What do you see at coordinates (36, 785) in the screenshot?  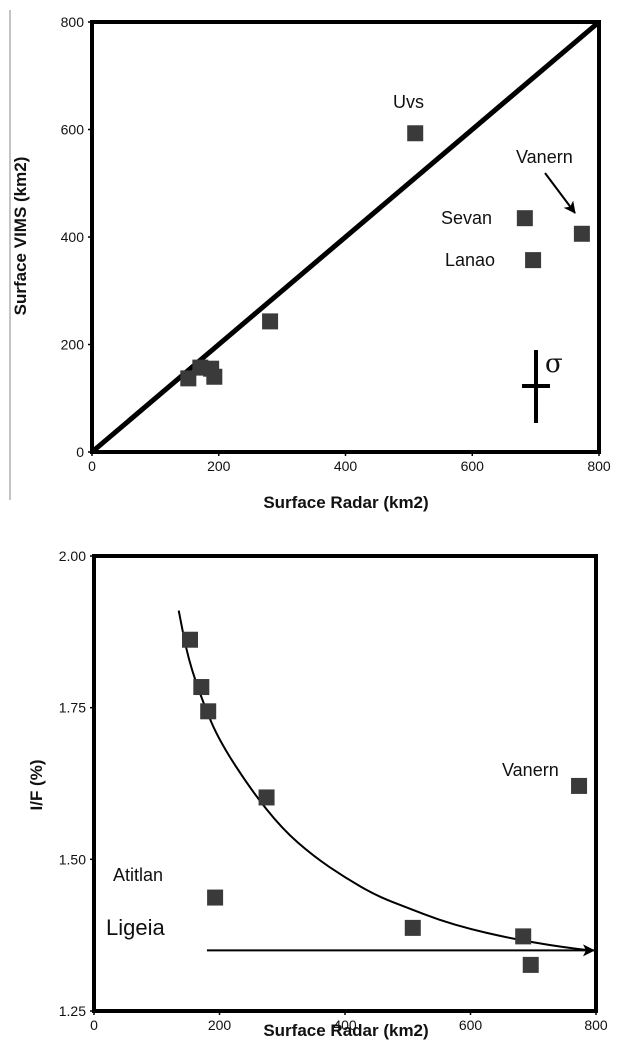 I see `c2-y-axis-title: I/F (%)` at bounding box center [36, 785].